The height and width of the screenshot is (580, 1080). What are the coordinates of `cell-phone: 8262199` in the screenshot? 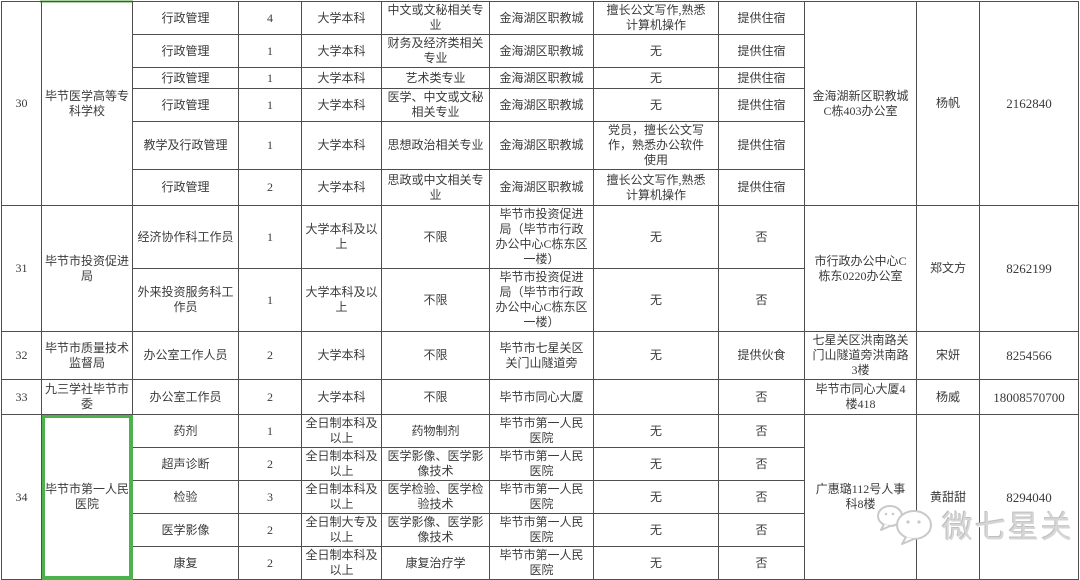 It's located at (1029, 268).